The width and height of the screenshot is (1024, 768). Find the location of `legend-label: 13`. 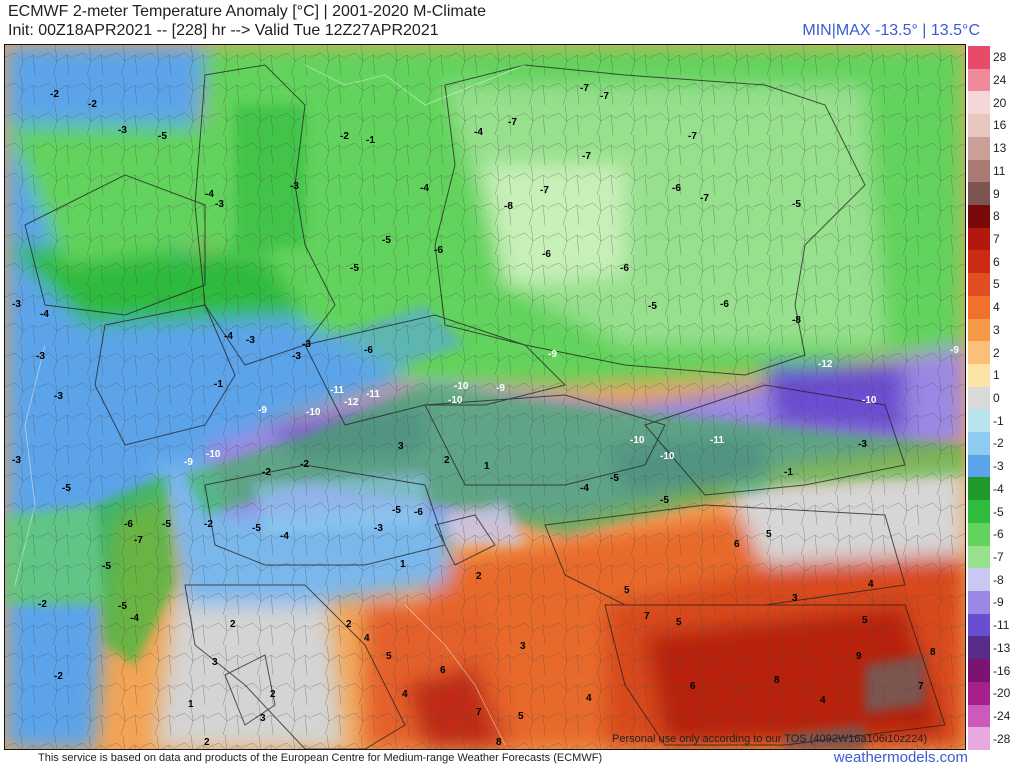

legend-label: 13 is located at coordinates (1000, 148).